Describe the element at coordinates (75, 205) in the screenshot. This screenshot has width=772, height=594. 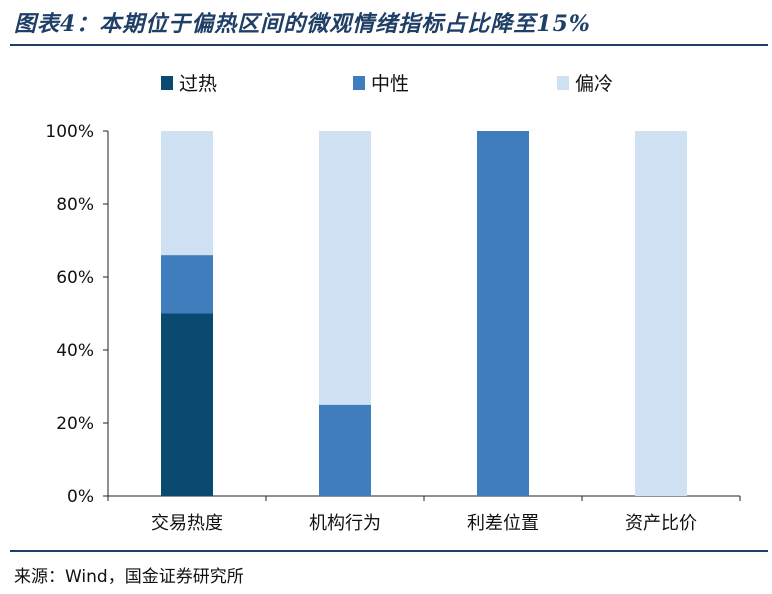
I see `y-tick-label: 80%` at that location.